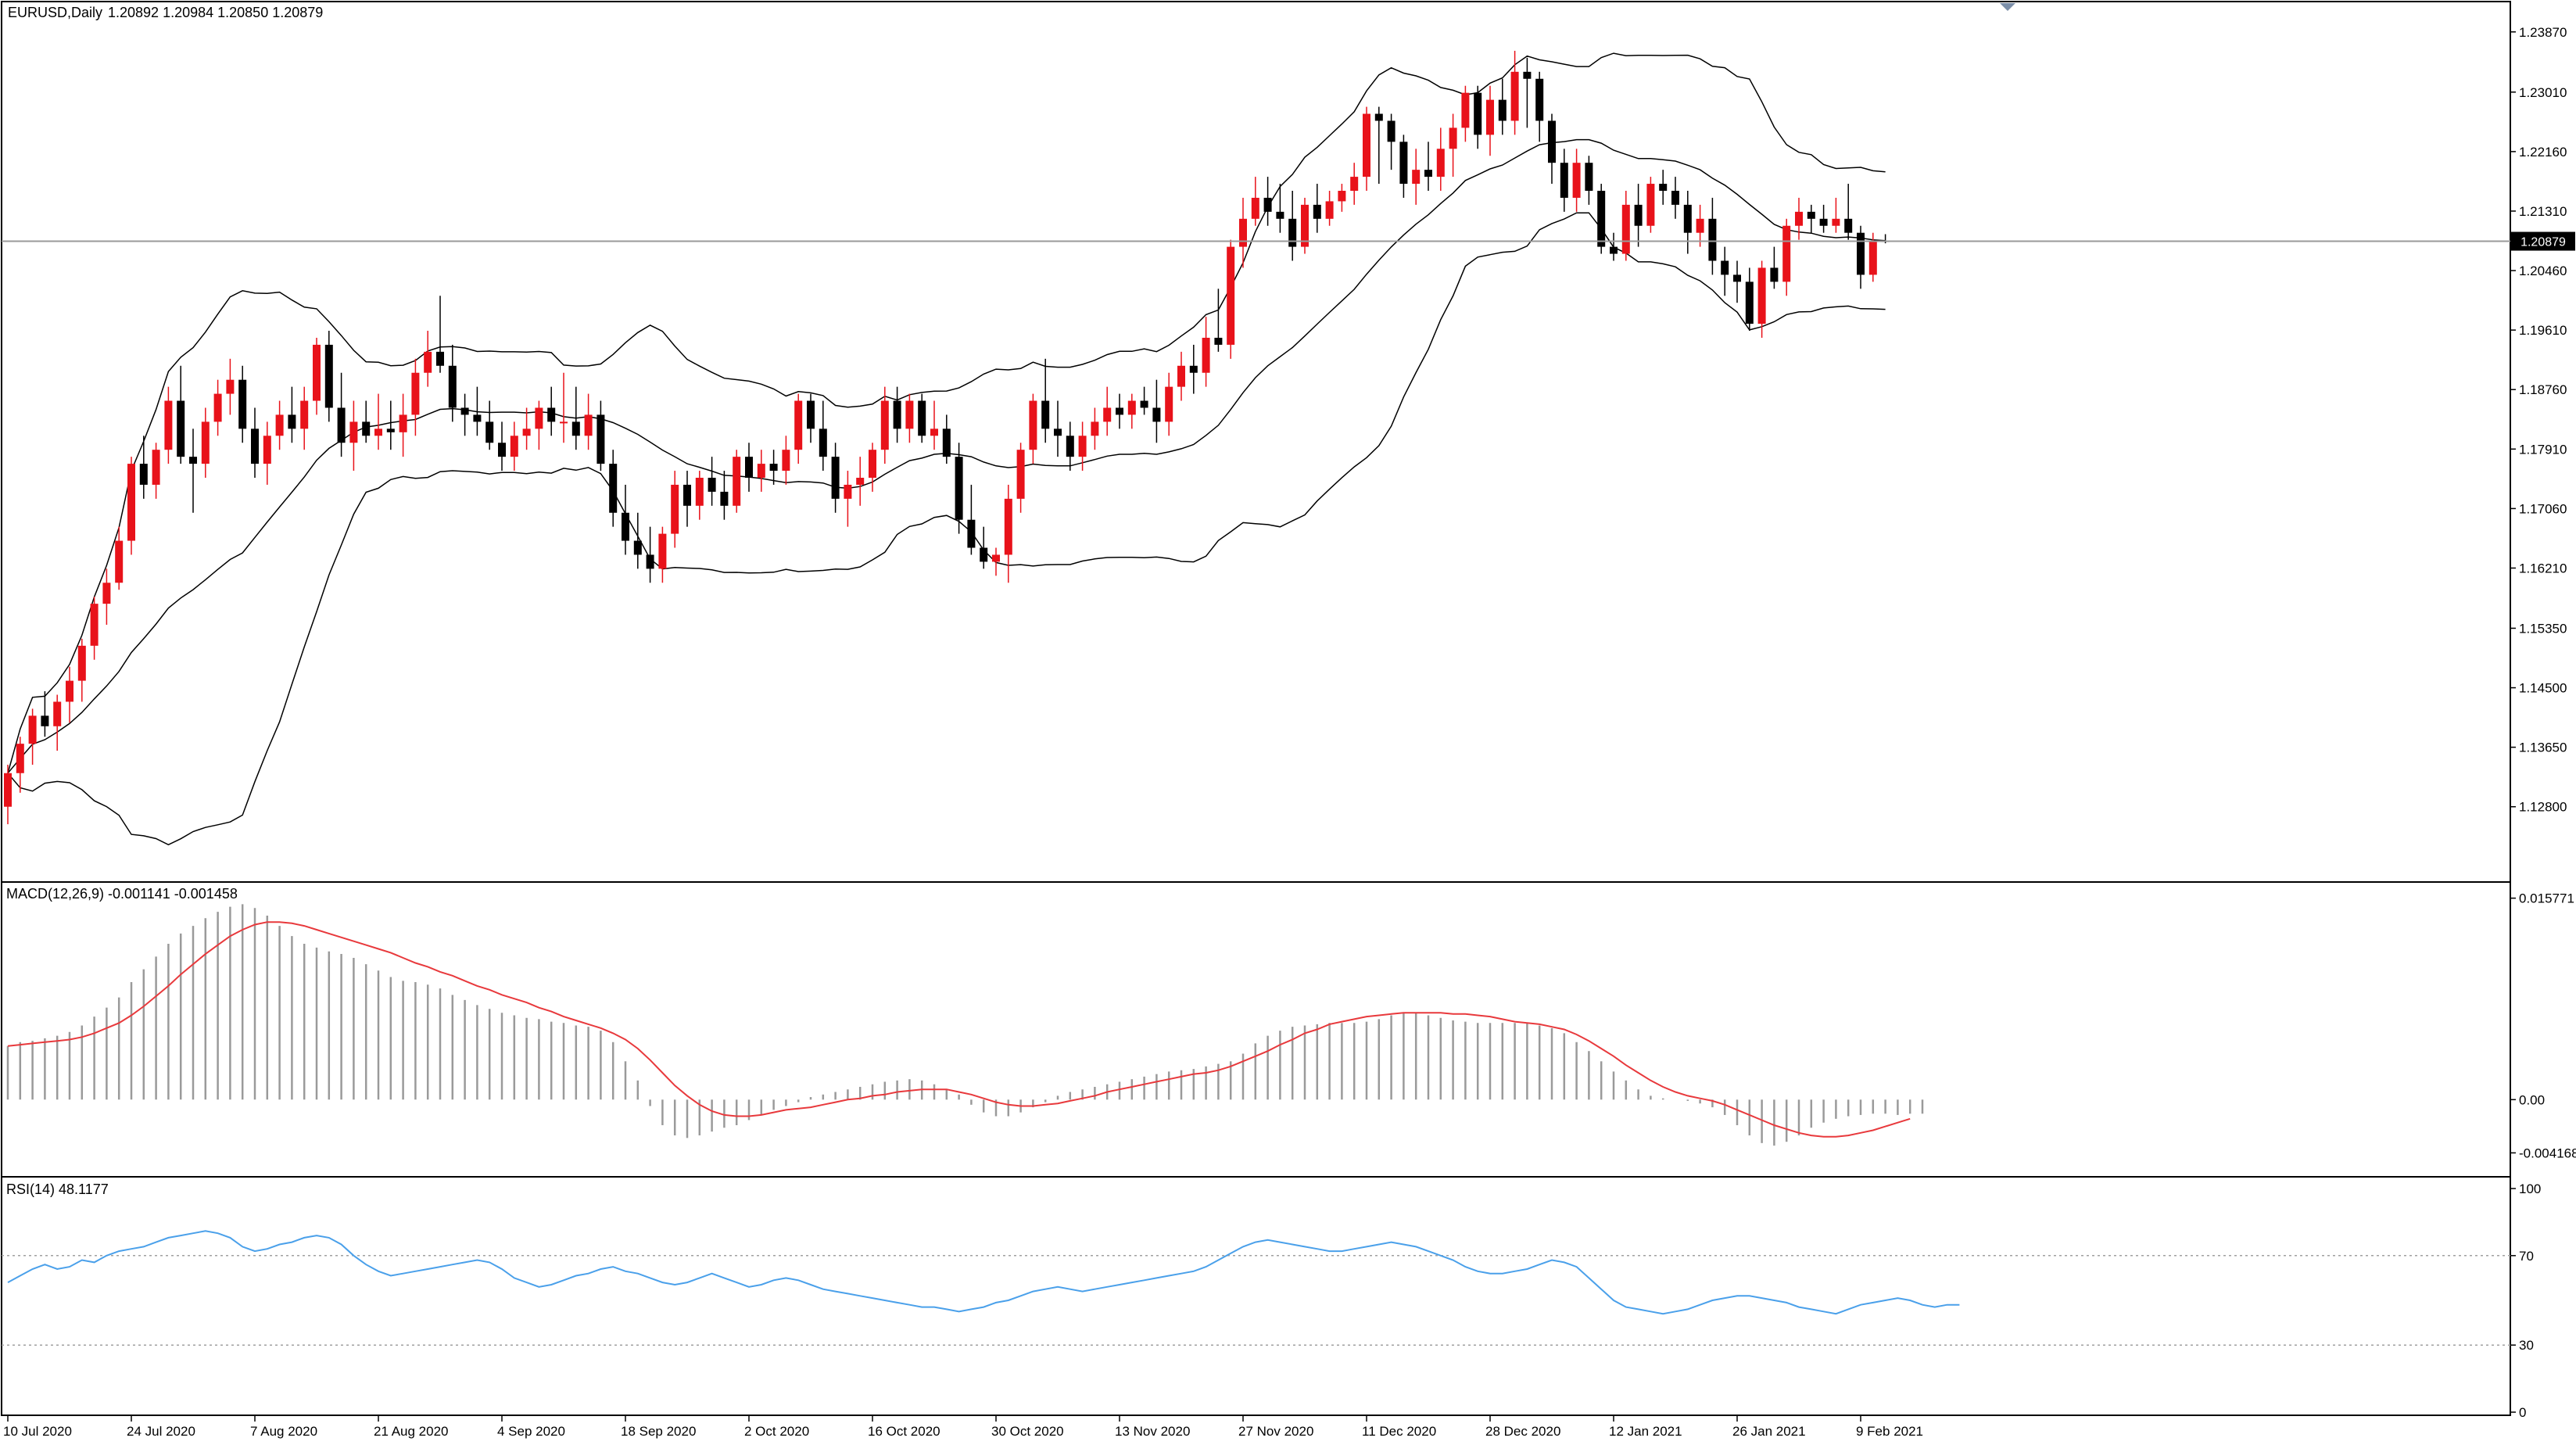  What do you see at coordinates (2543, 241) in the screenshot?
I see `current-price-tag` at bounding box center [2543, 241].